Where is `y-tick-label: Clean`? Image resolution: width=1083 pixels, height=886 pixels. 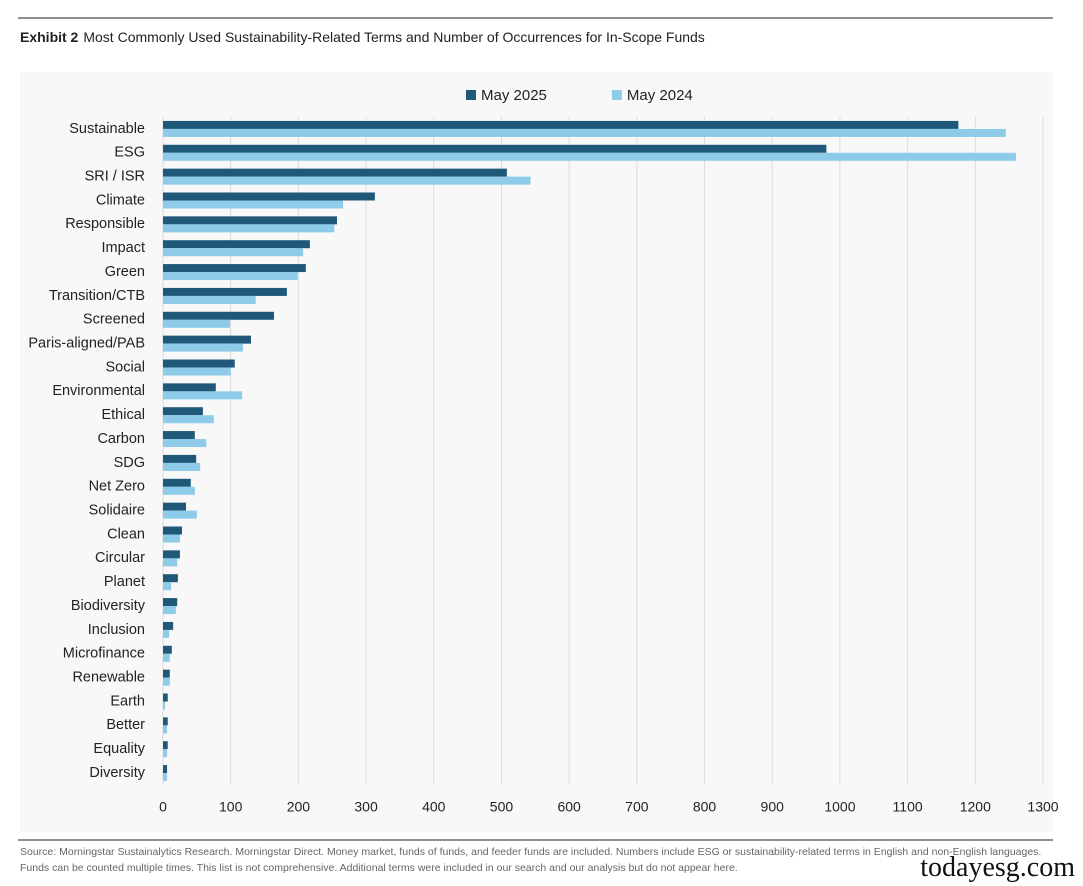 y-tick-label: Clean is located at coordinates (126, 534).